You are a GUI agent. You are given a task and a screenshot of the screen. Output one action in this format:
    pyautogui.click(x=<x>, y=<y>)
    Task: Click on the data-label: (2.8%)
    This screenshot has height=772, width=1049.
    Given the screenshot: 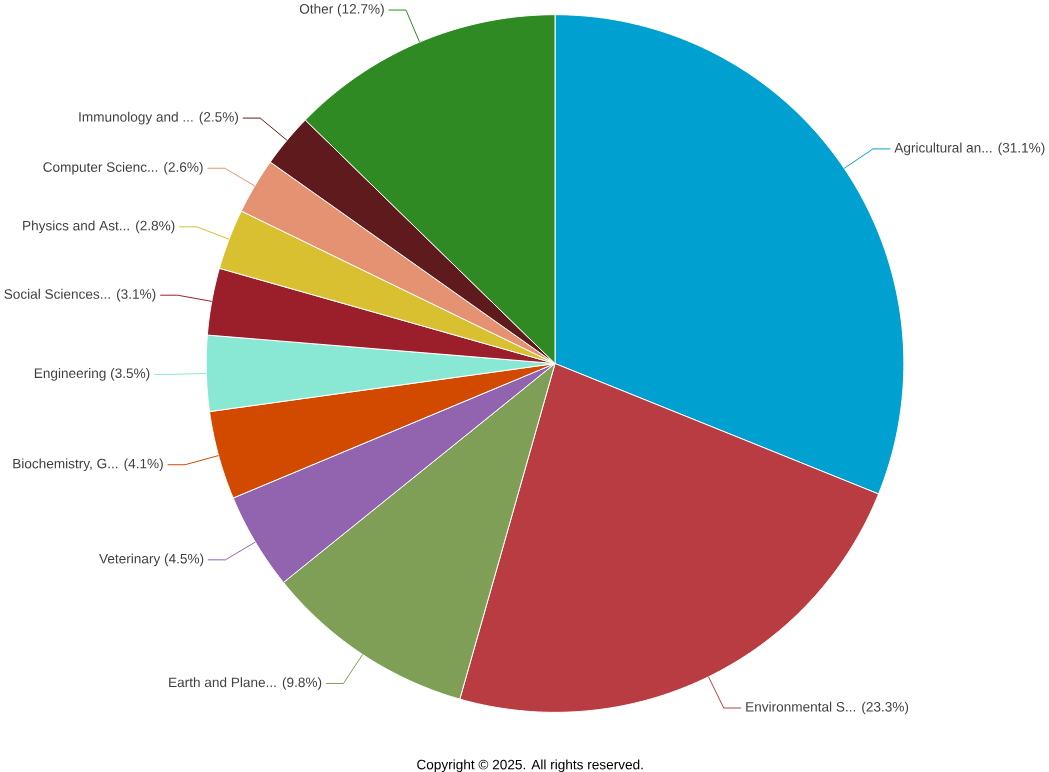 What is the action you would take?
    pyautogui.click(x=155, y=227)
    